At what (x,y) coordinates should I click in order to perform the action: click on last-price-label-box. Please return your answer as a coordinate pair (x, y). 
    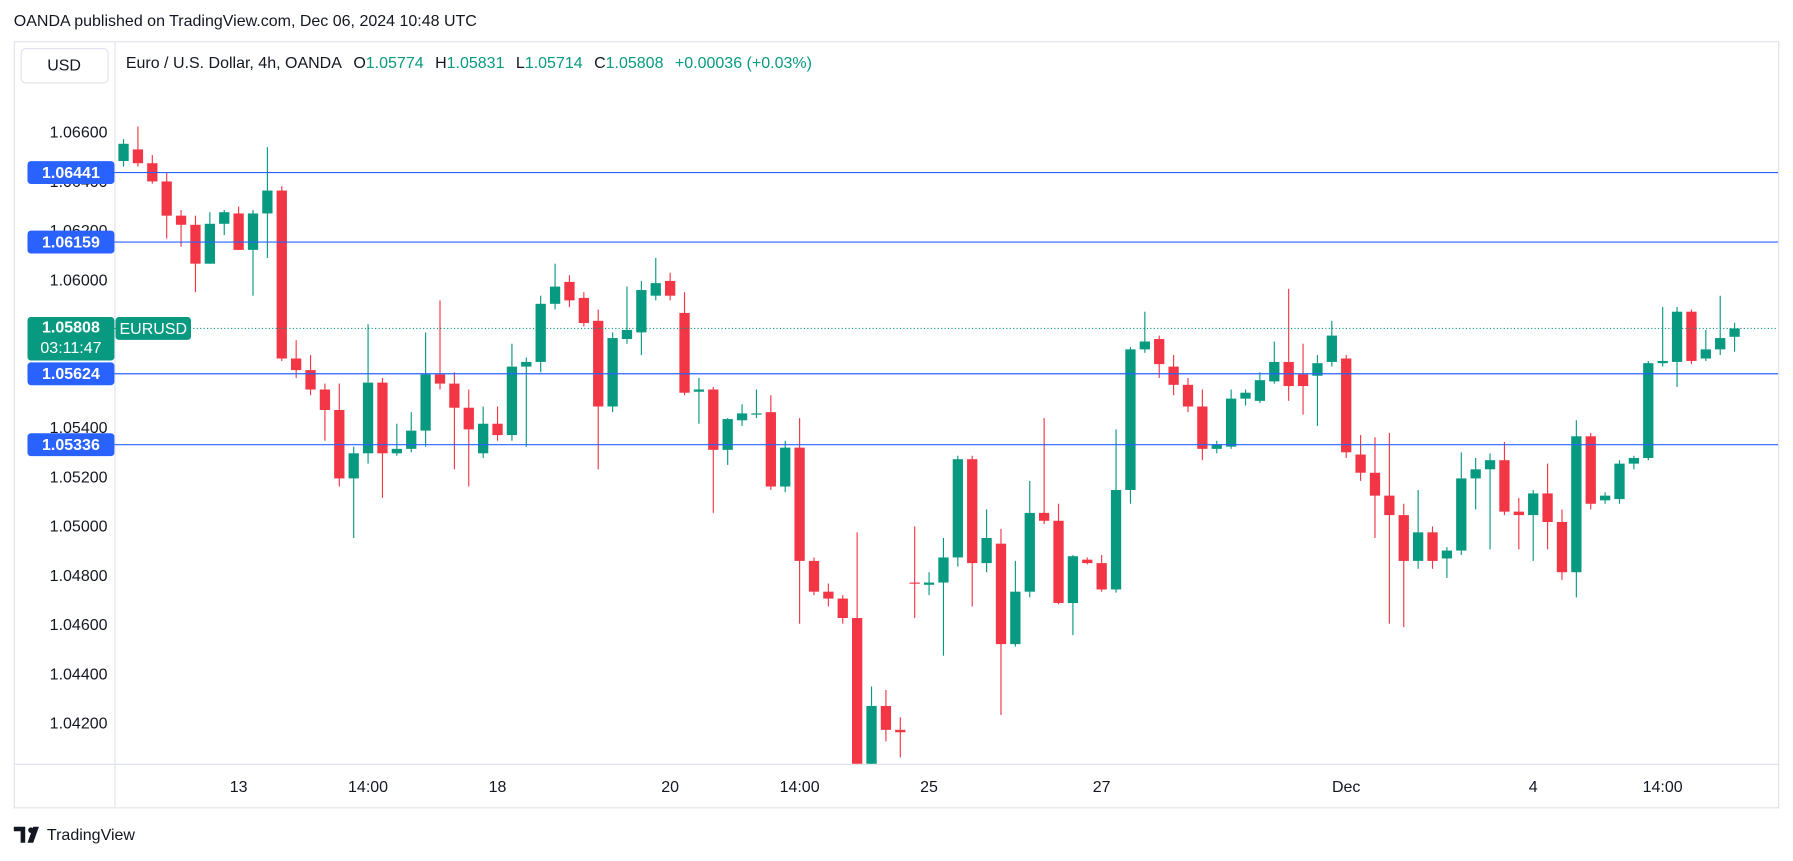
    Looking at the image, I should click on (71, 339).